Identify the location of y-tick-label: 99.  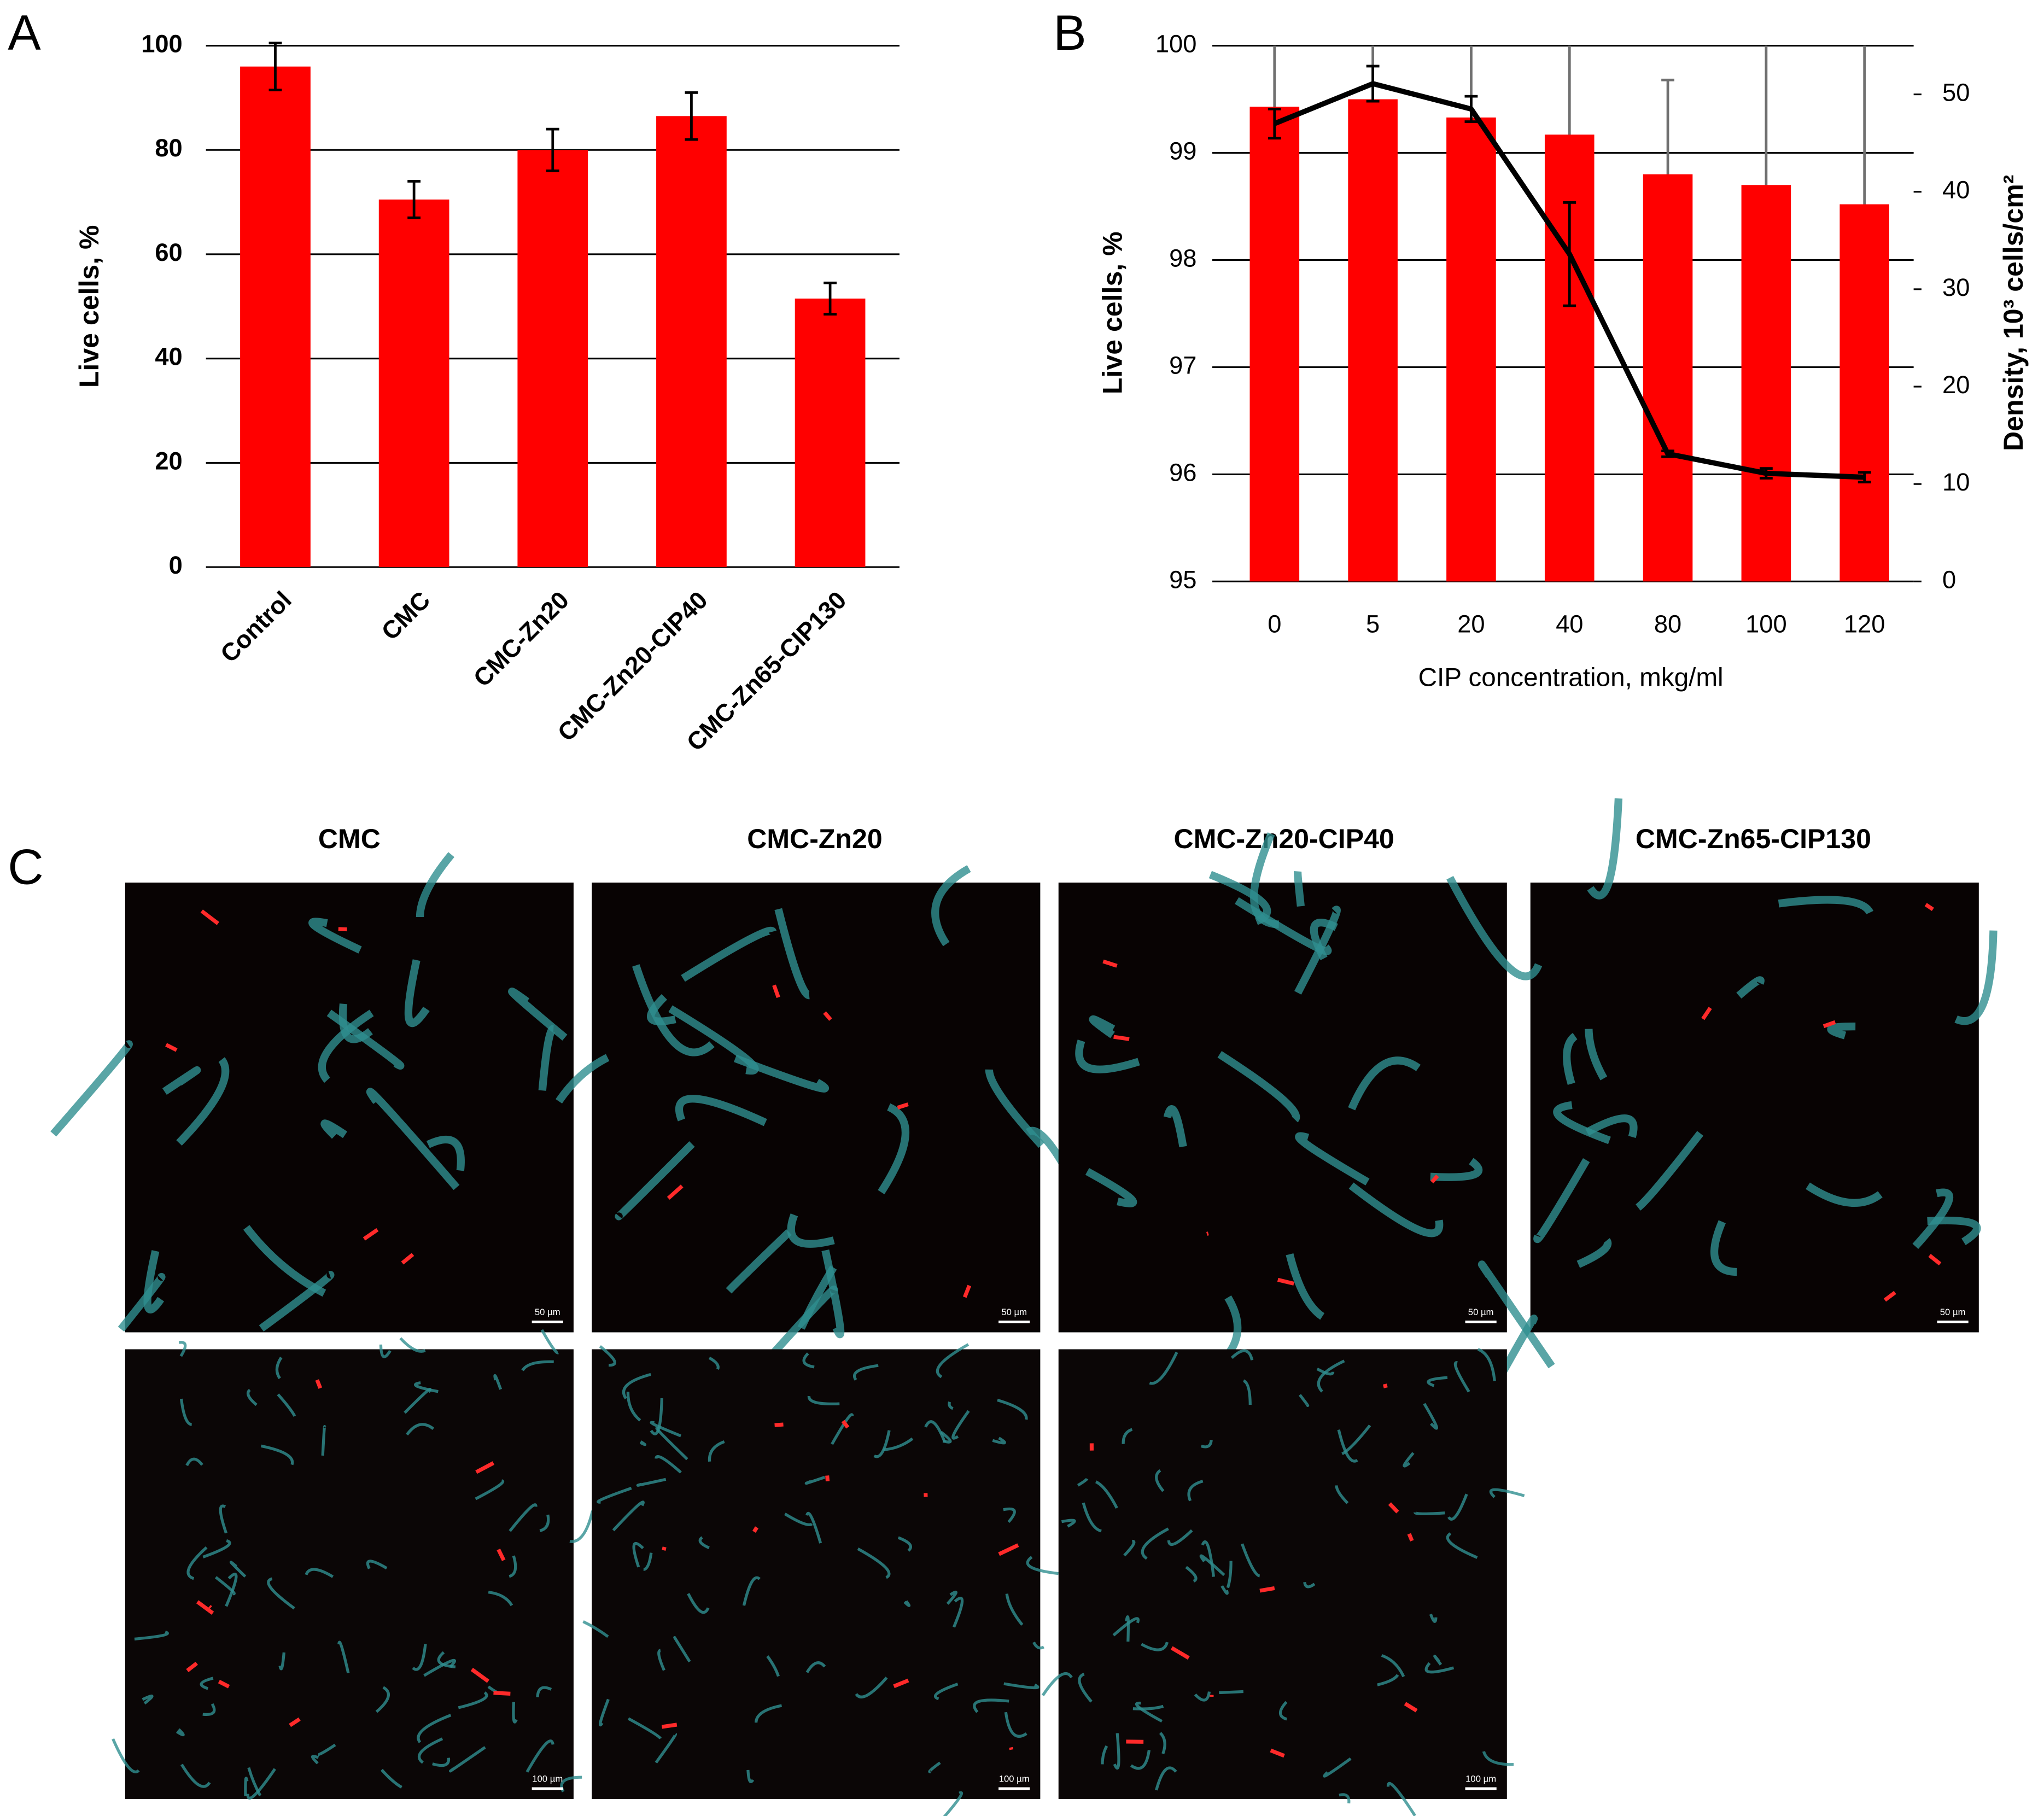
(1183, 151).